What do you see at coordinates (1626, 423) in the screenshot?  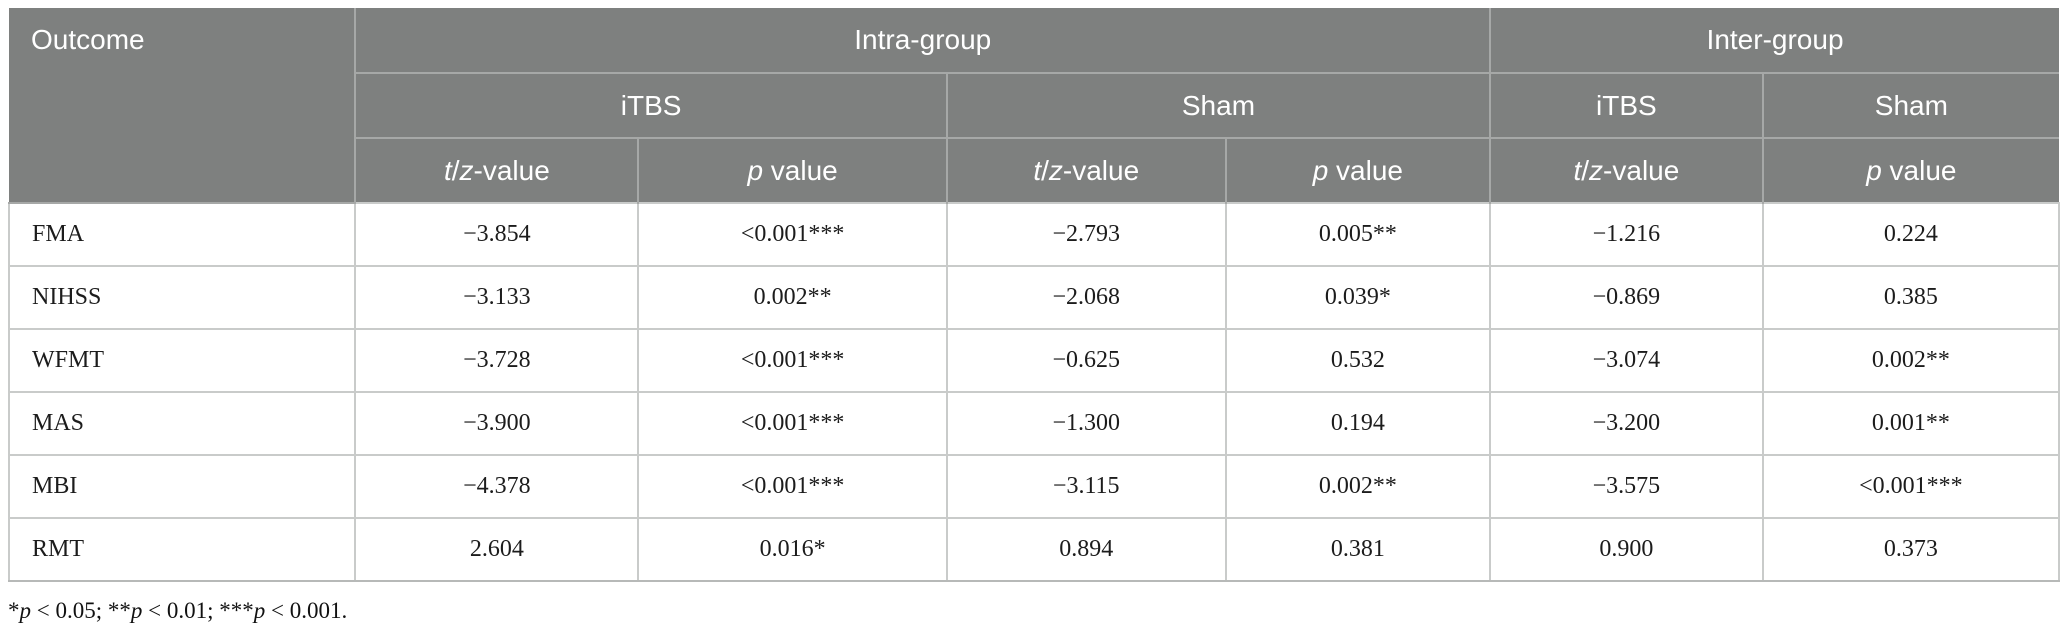 I see `value-cell: −3.200` at bounding box center [1626, 423].